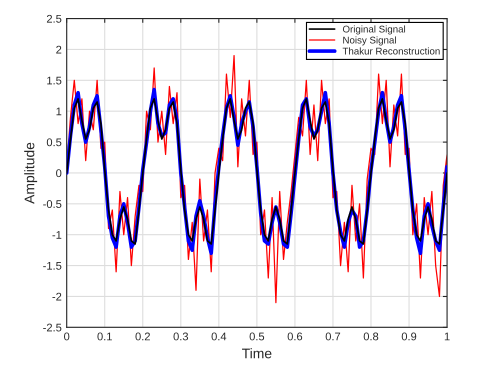 This screenshot has width=494, height=372. Describe the element at coordinates (52, 328) in the screenshot. I see `y-tick-label: -2.5` at that location.